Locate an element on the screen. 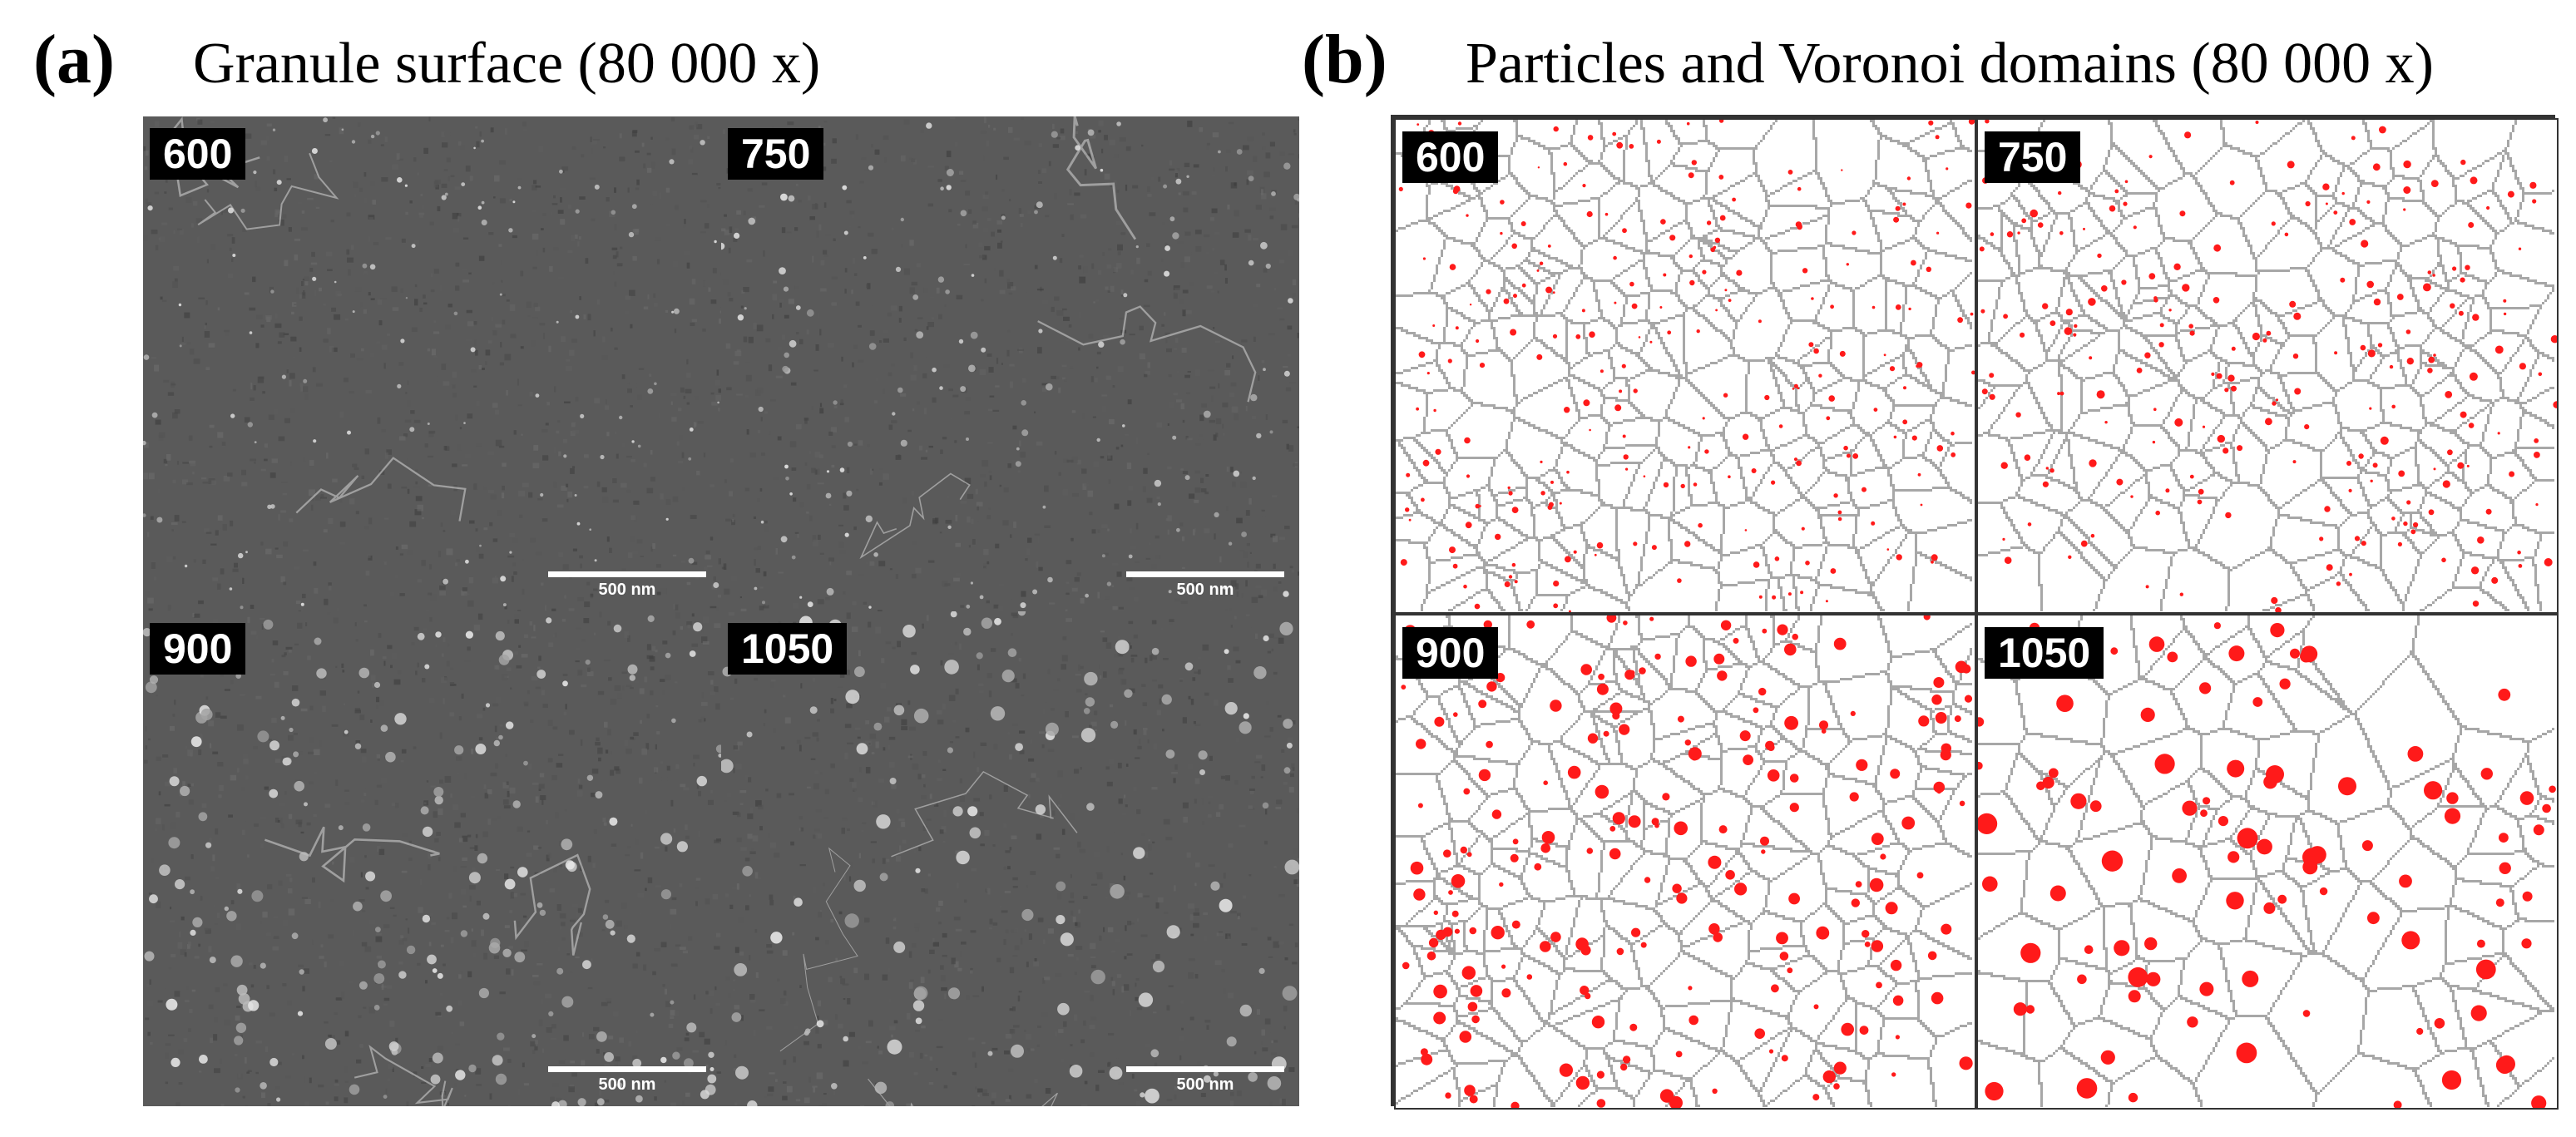 The image size is (2576, 1137). voronoi-map-600: 600 is located at coordinates (1685, 366).